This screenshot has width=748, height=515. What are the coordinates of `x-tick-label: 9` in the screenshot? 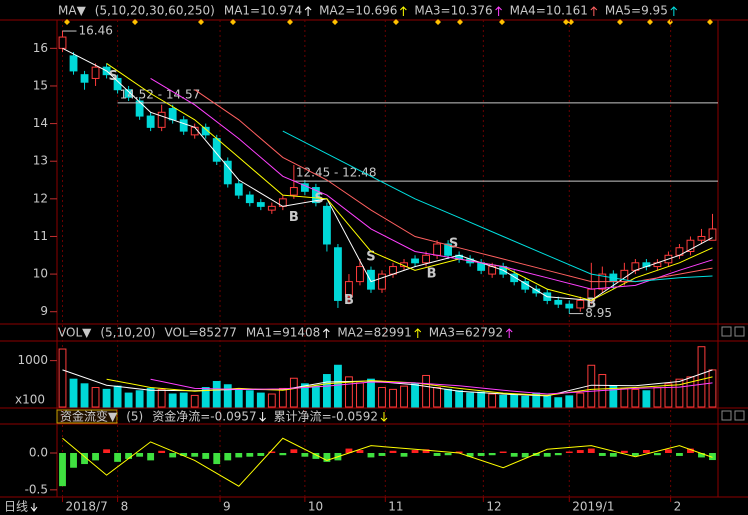 It's located at (227, 507).